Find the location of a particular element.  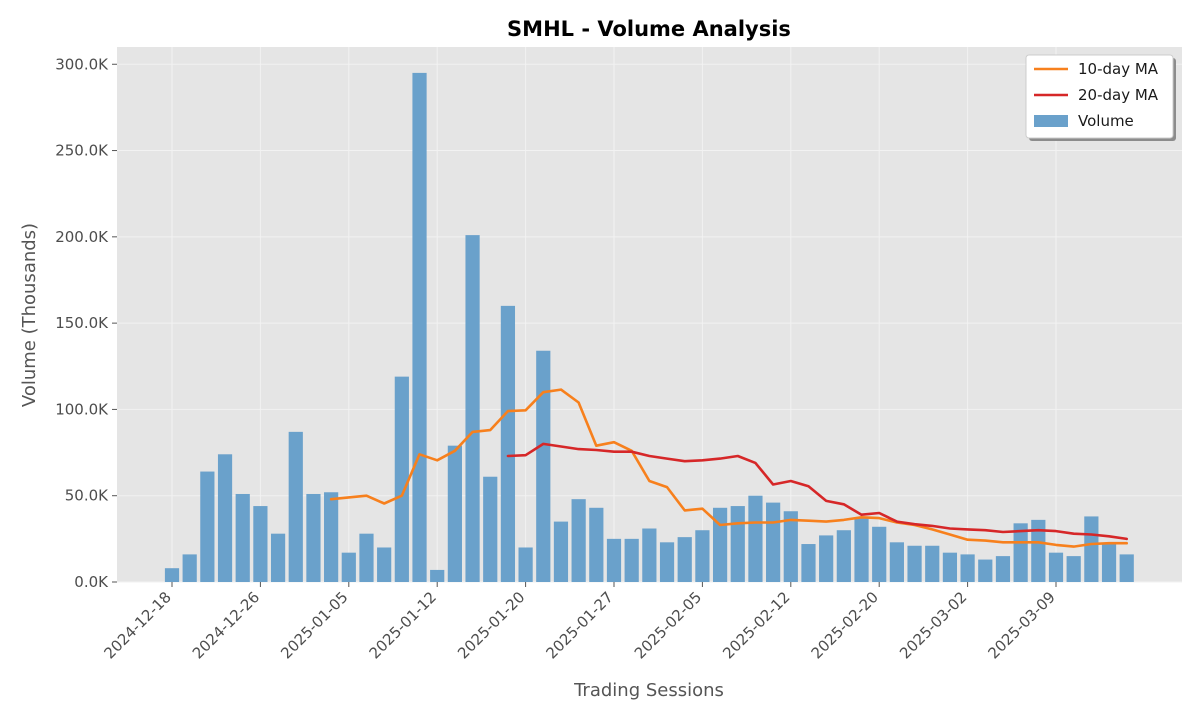

legend-label: 10-day MA is located at coordinates (1118, 69).